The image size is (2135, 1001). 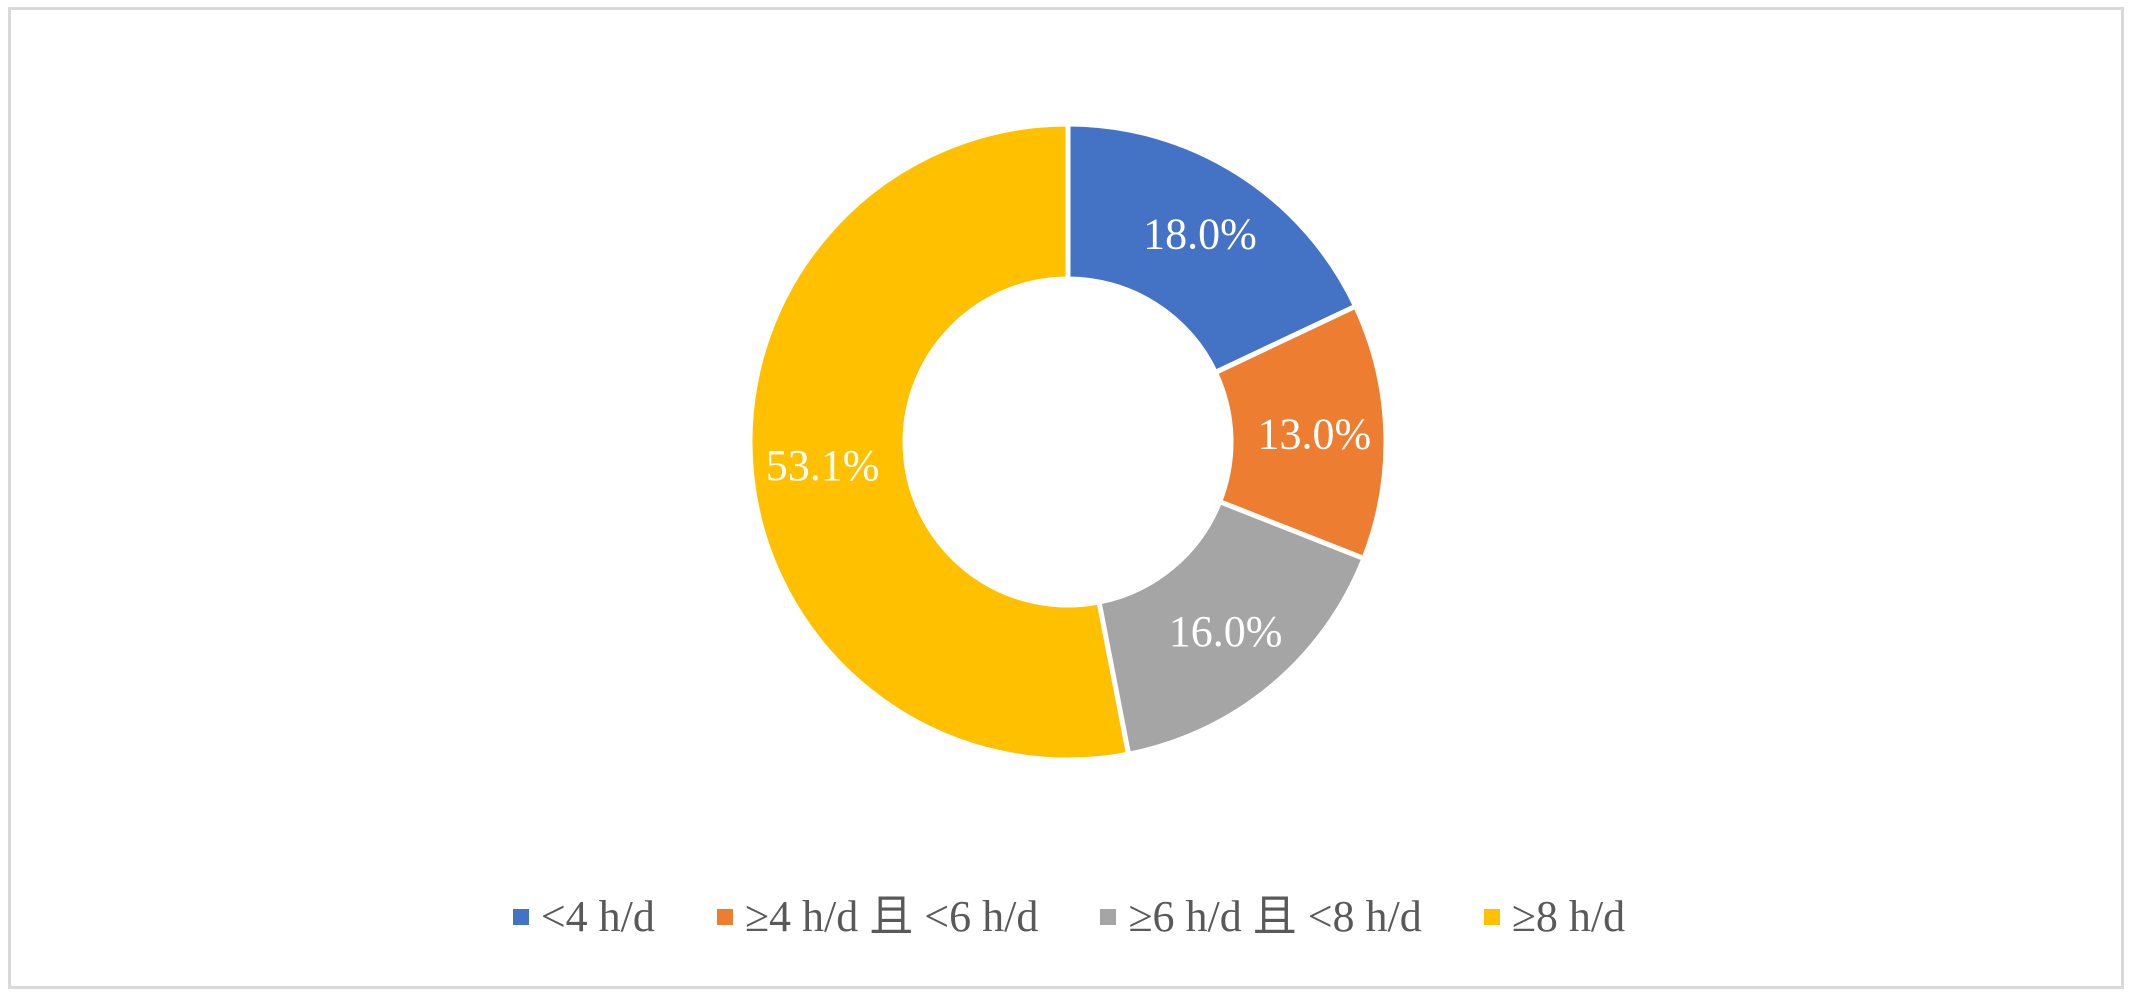 I want to click on legend-item: ≥4 h/d 且 <6 h/d, so click(x=877, y=916).